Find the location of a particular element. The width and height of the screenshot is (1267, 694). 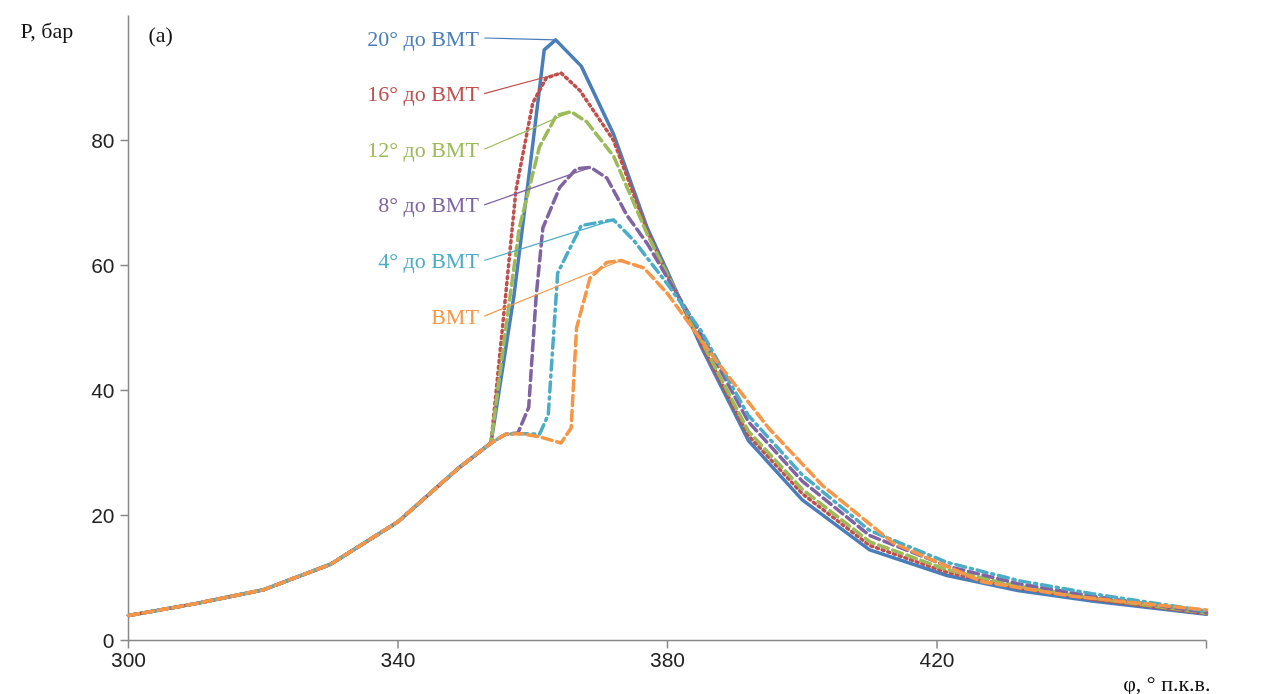

text: 8° до BMT is located at coordinates (429, 205).